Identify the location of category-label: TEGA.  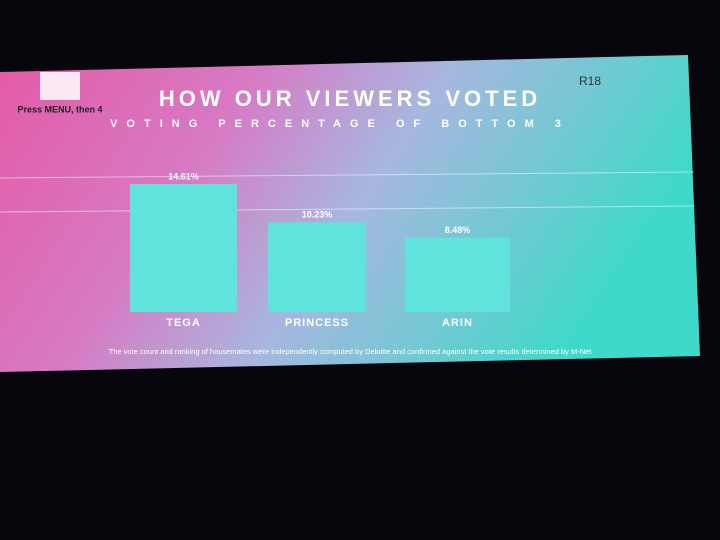
(183, 323).